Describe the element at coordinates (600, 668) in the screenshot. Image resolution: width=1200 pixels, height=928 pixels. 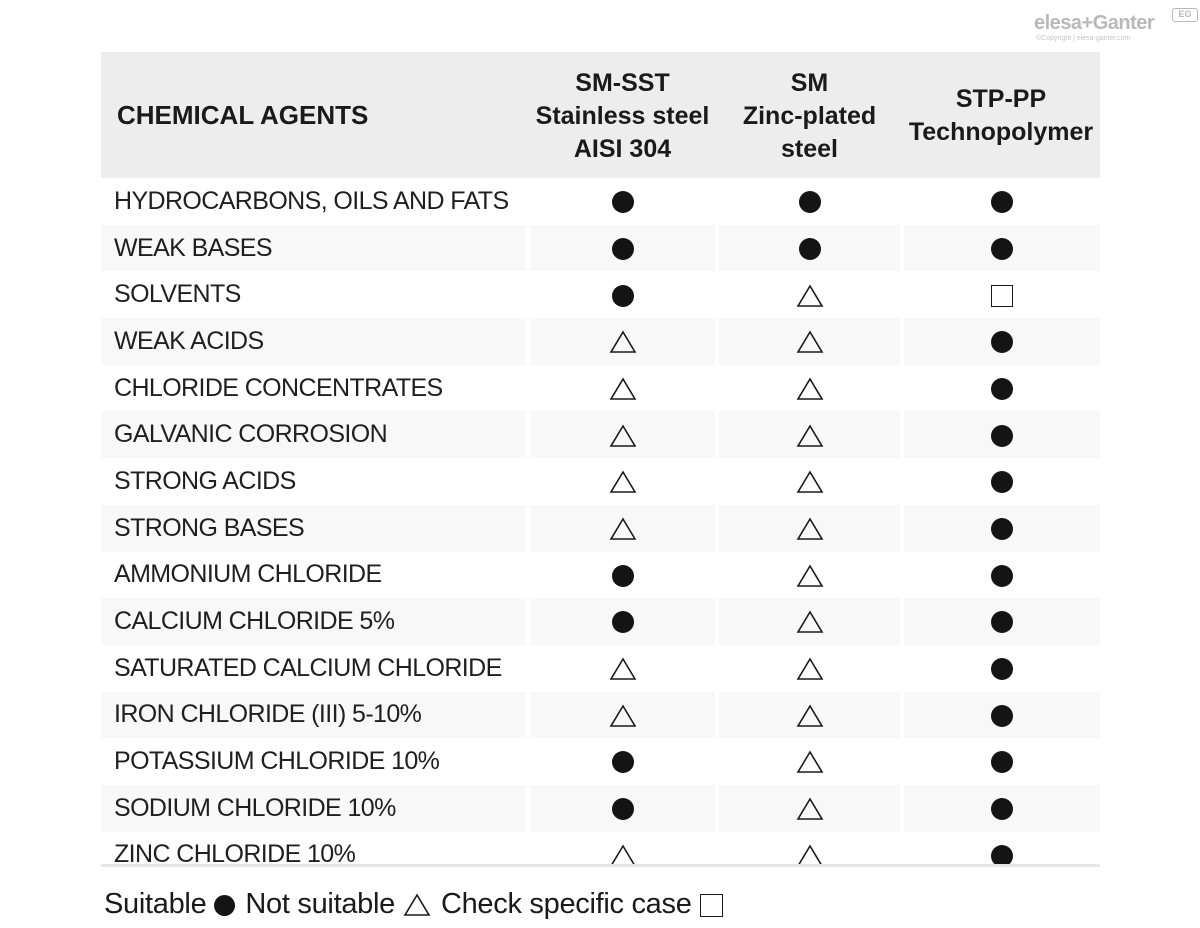
I see `table-row: SATURATED CALCIUM CHLORIDE` at that location.